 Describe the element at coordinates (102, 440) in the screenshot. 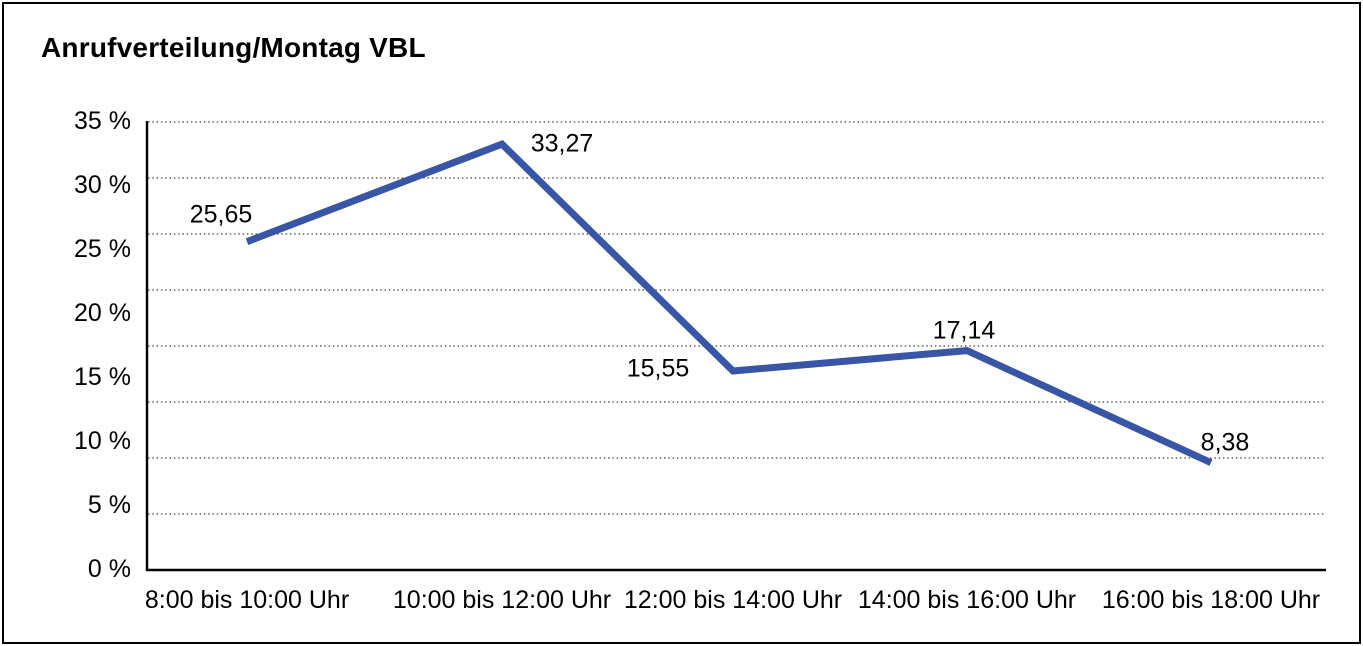

I see `y-axis-tick-label: 10 %` at that location.